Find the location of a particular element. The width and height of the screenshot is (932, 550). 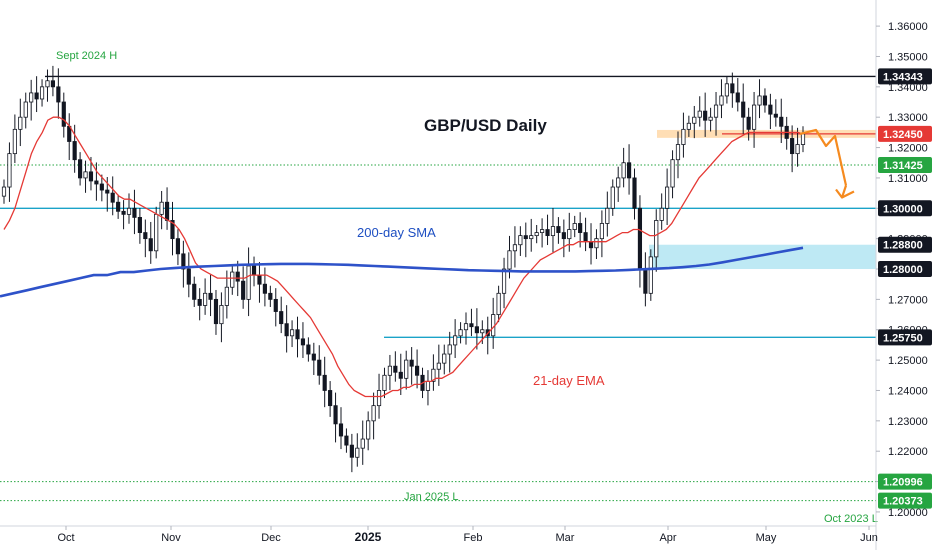

x-tick-label: Dec is located at coordinates (271, 538).